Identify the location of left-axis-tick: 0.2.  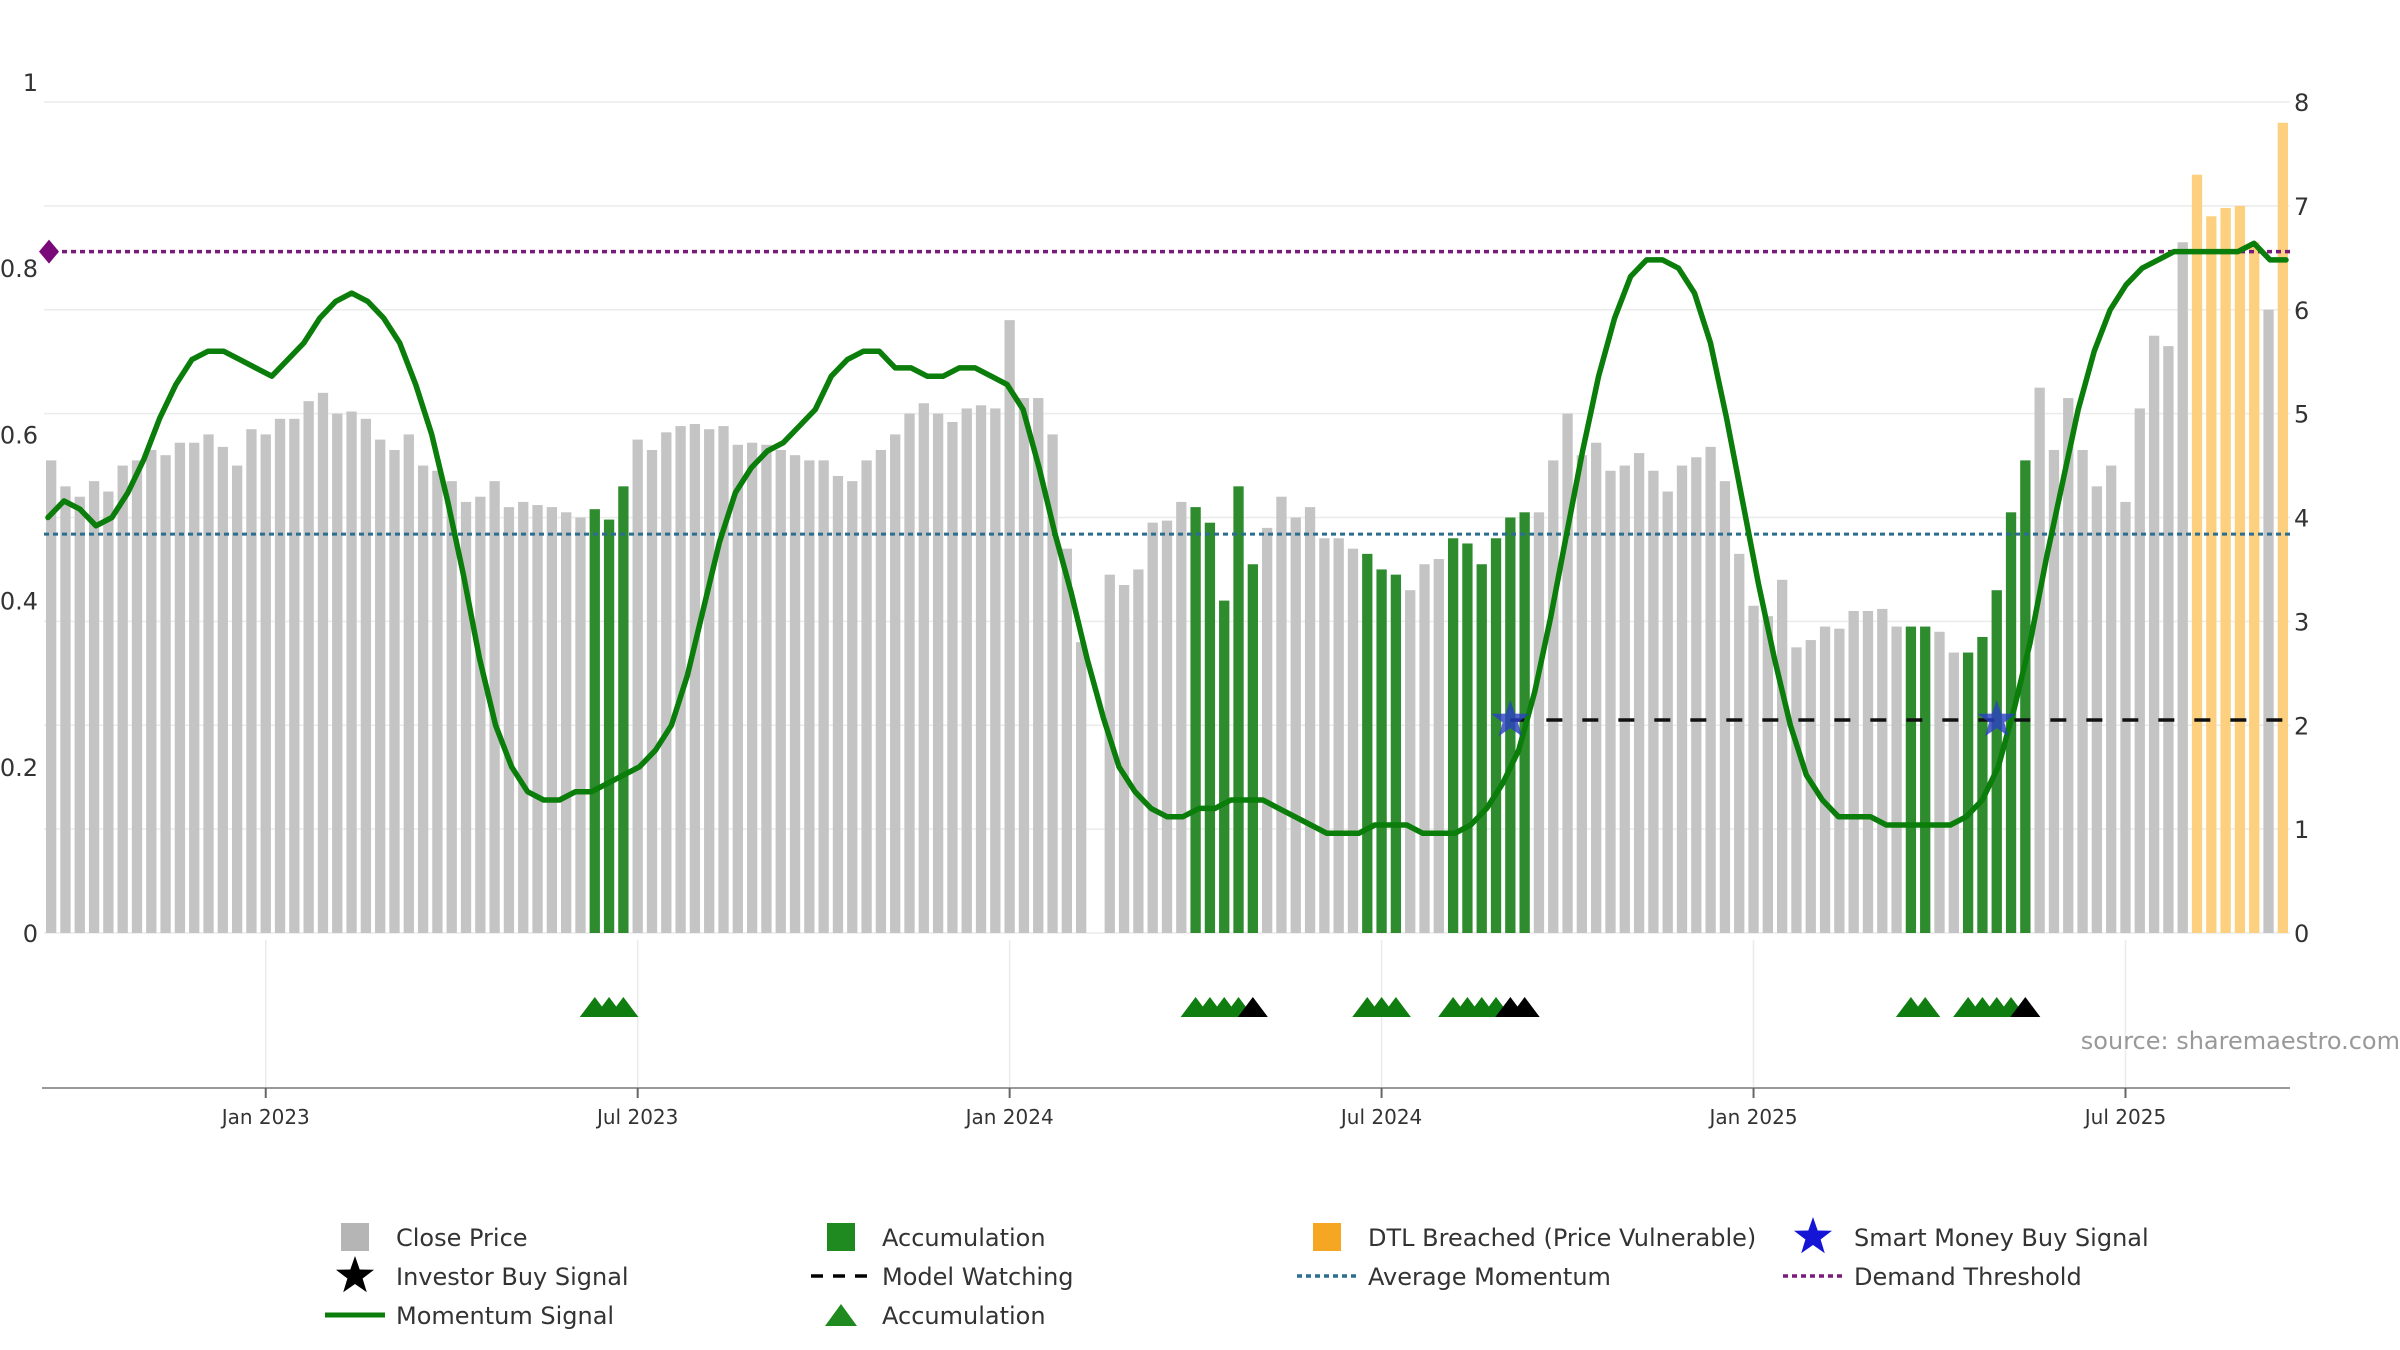
(19, 768).